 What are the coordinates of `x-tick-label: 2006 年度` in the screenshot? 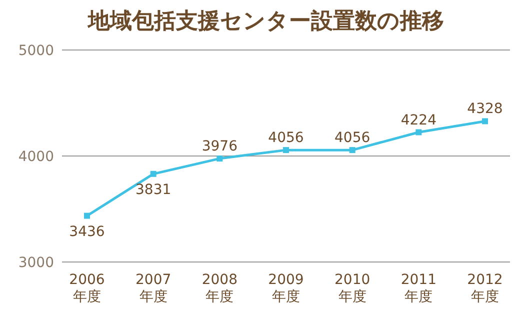 It's located at (87, 288).